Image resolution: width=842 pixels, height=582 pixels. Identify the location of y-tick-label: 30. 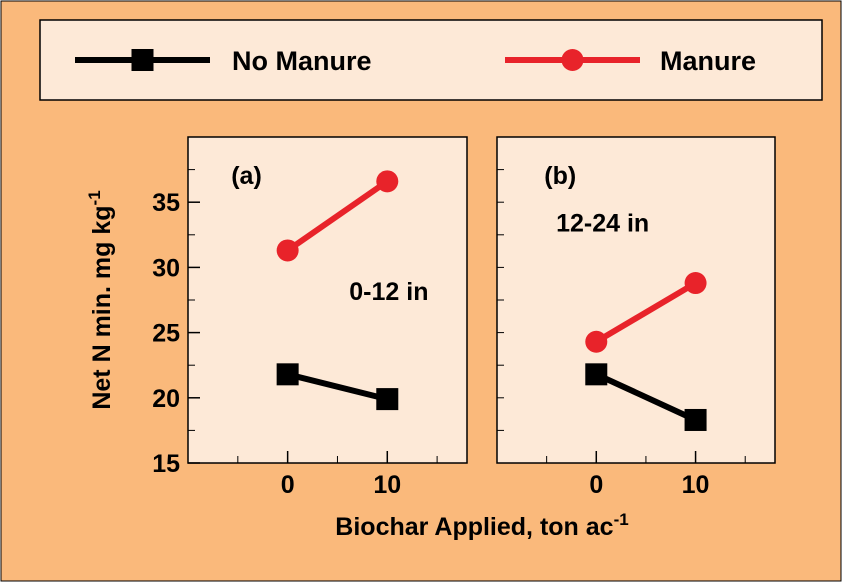
(166, 268).